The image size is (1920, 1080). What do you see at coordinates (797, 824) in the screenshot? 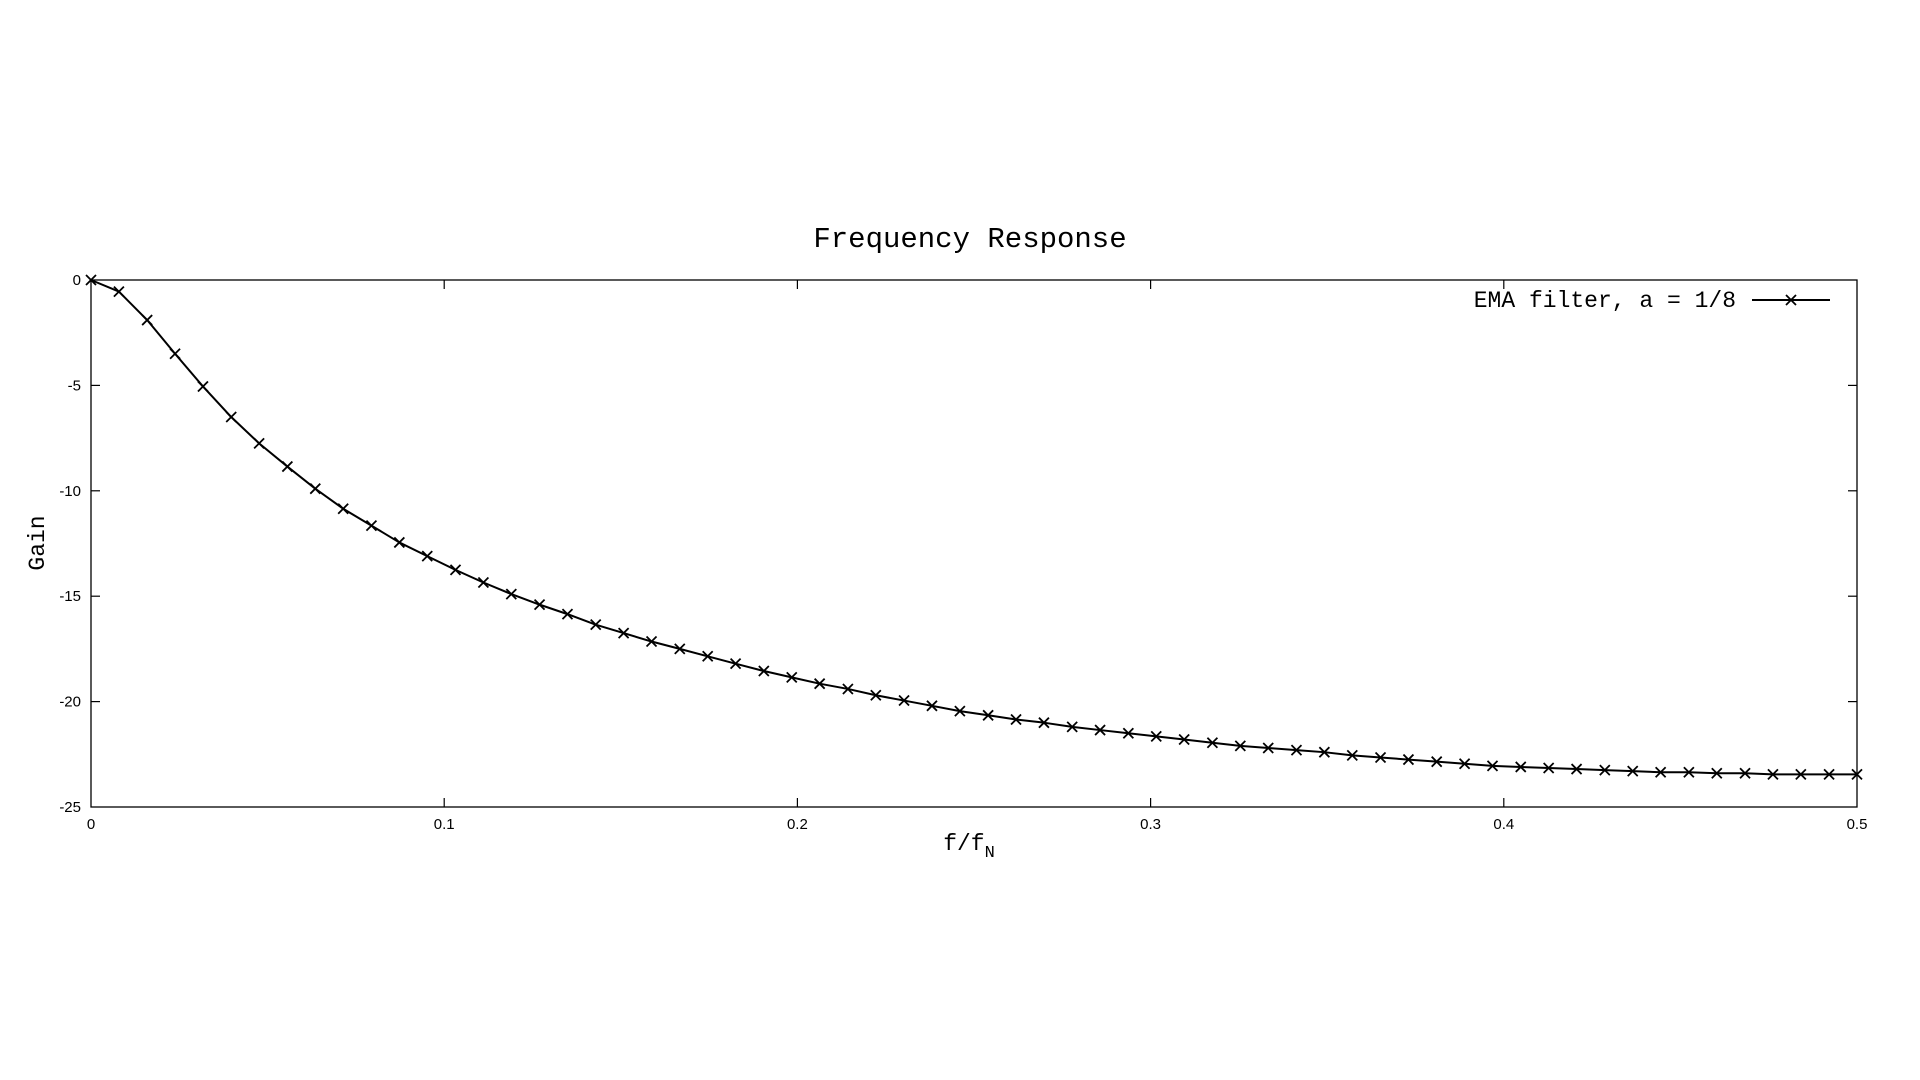
I see `x-tick-label: 0.2` at bounding box center [797, 824].